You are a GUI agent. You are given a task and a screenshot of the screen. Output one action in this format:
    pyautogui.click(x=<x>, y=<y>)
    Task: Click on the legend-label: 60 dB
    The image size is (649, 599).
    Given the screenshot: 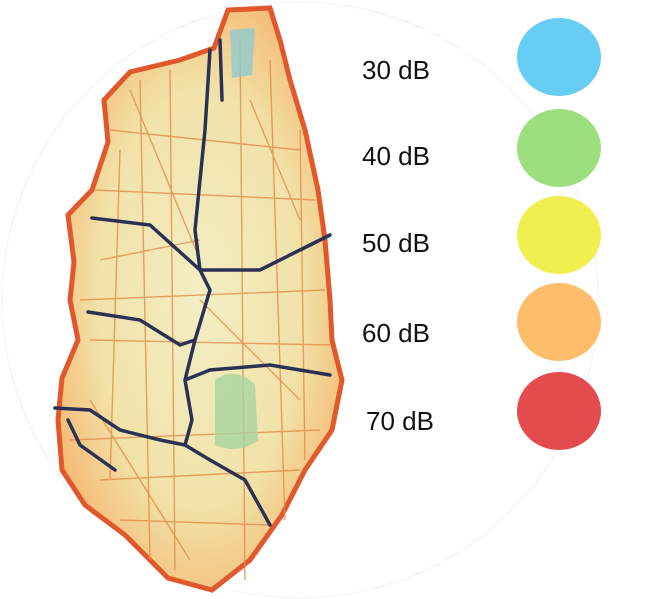 What is the action you would take?
    pyautogui.click(x=396, y=333)
    